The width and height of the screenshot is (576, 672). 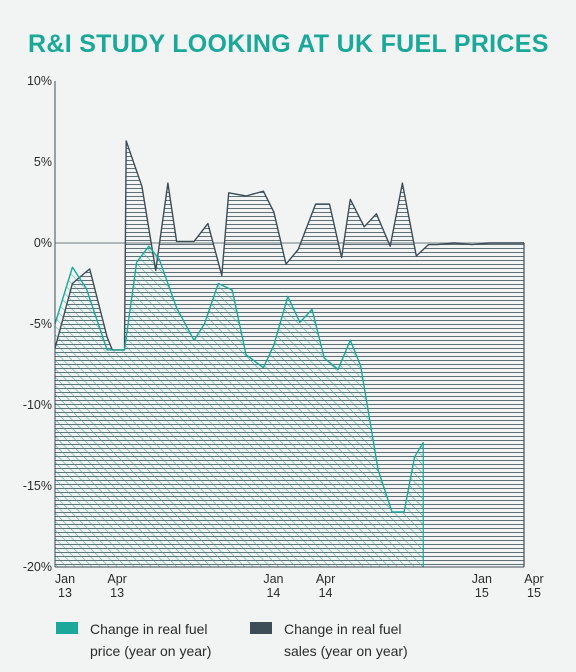 What do you see at coordinates (41, 324) in the screenshot?
I see `y-tick-label: -5%` at bounding box center [41, 324].